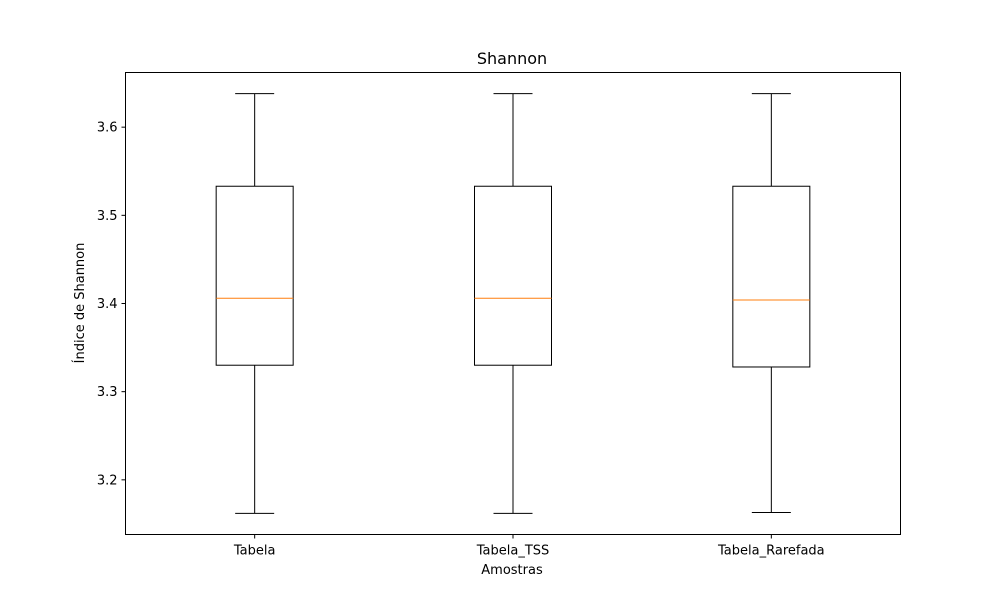 This screenshot has height=600, width=1000. What do you see at coordinates (513, 551) in the screenshot?
I see `x-tick-label: Tabela_TSS` at bounding box center [513, 551].